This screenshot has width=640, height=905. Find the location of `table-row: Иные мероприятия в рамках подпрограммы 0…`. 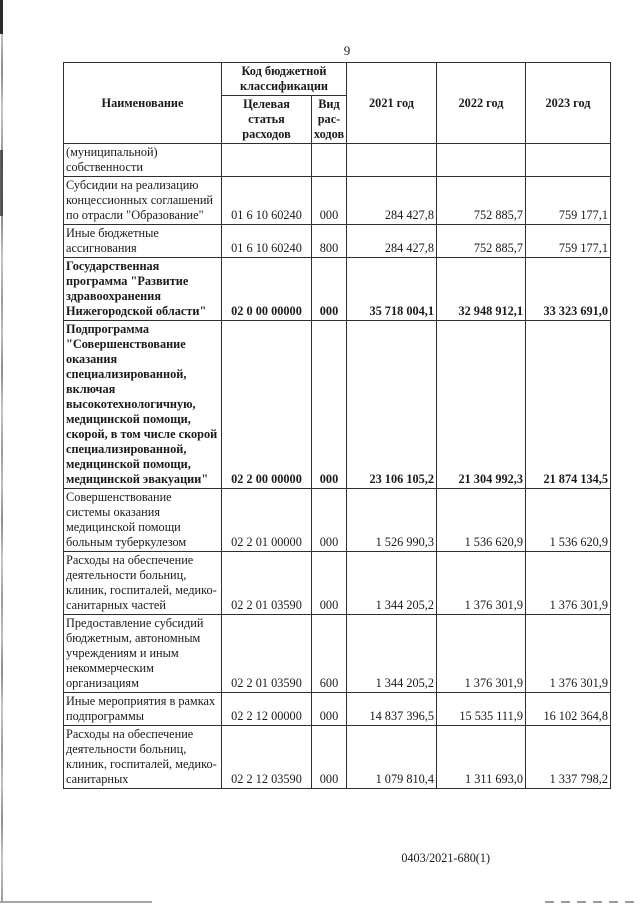

table-row: Иные мероприятия в рамках подпрограммы 0… is located at coordinates (337, 709).